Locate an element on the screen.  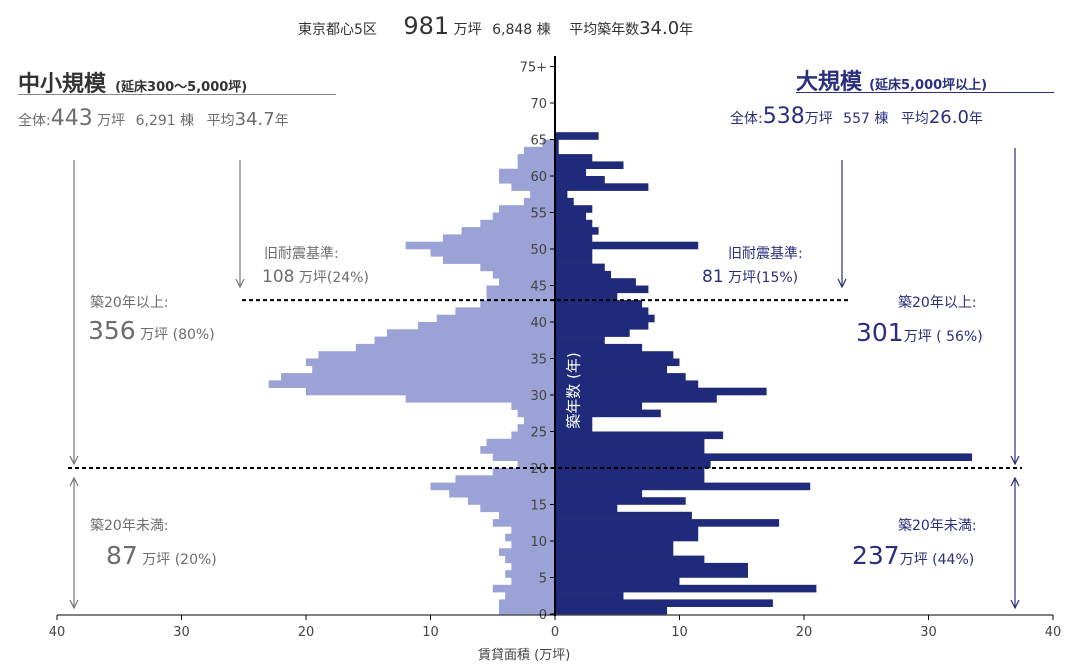
arrow-right-under20-tail is located at coordinates (1015, 481).